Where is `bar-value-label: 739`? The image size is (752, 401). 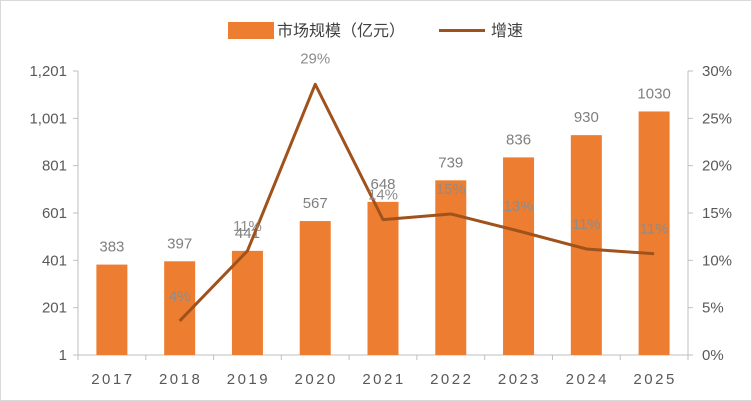
bar-value-label: 739 is located at coordinates (450, 162).